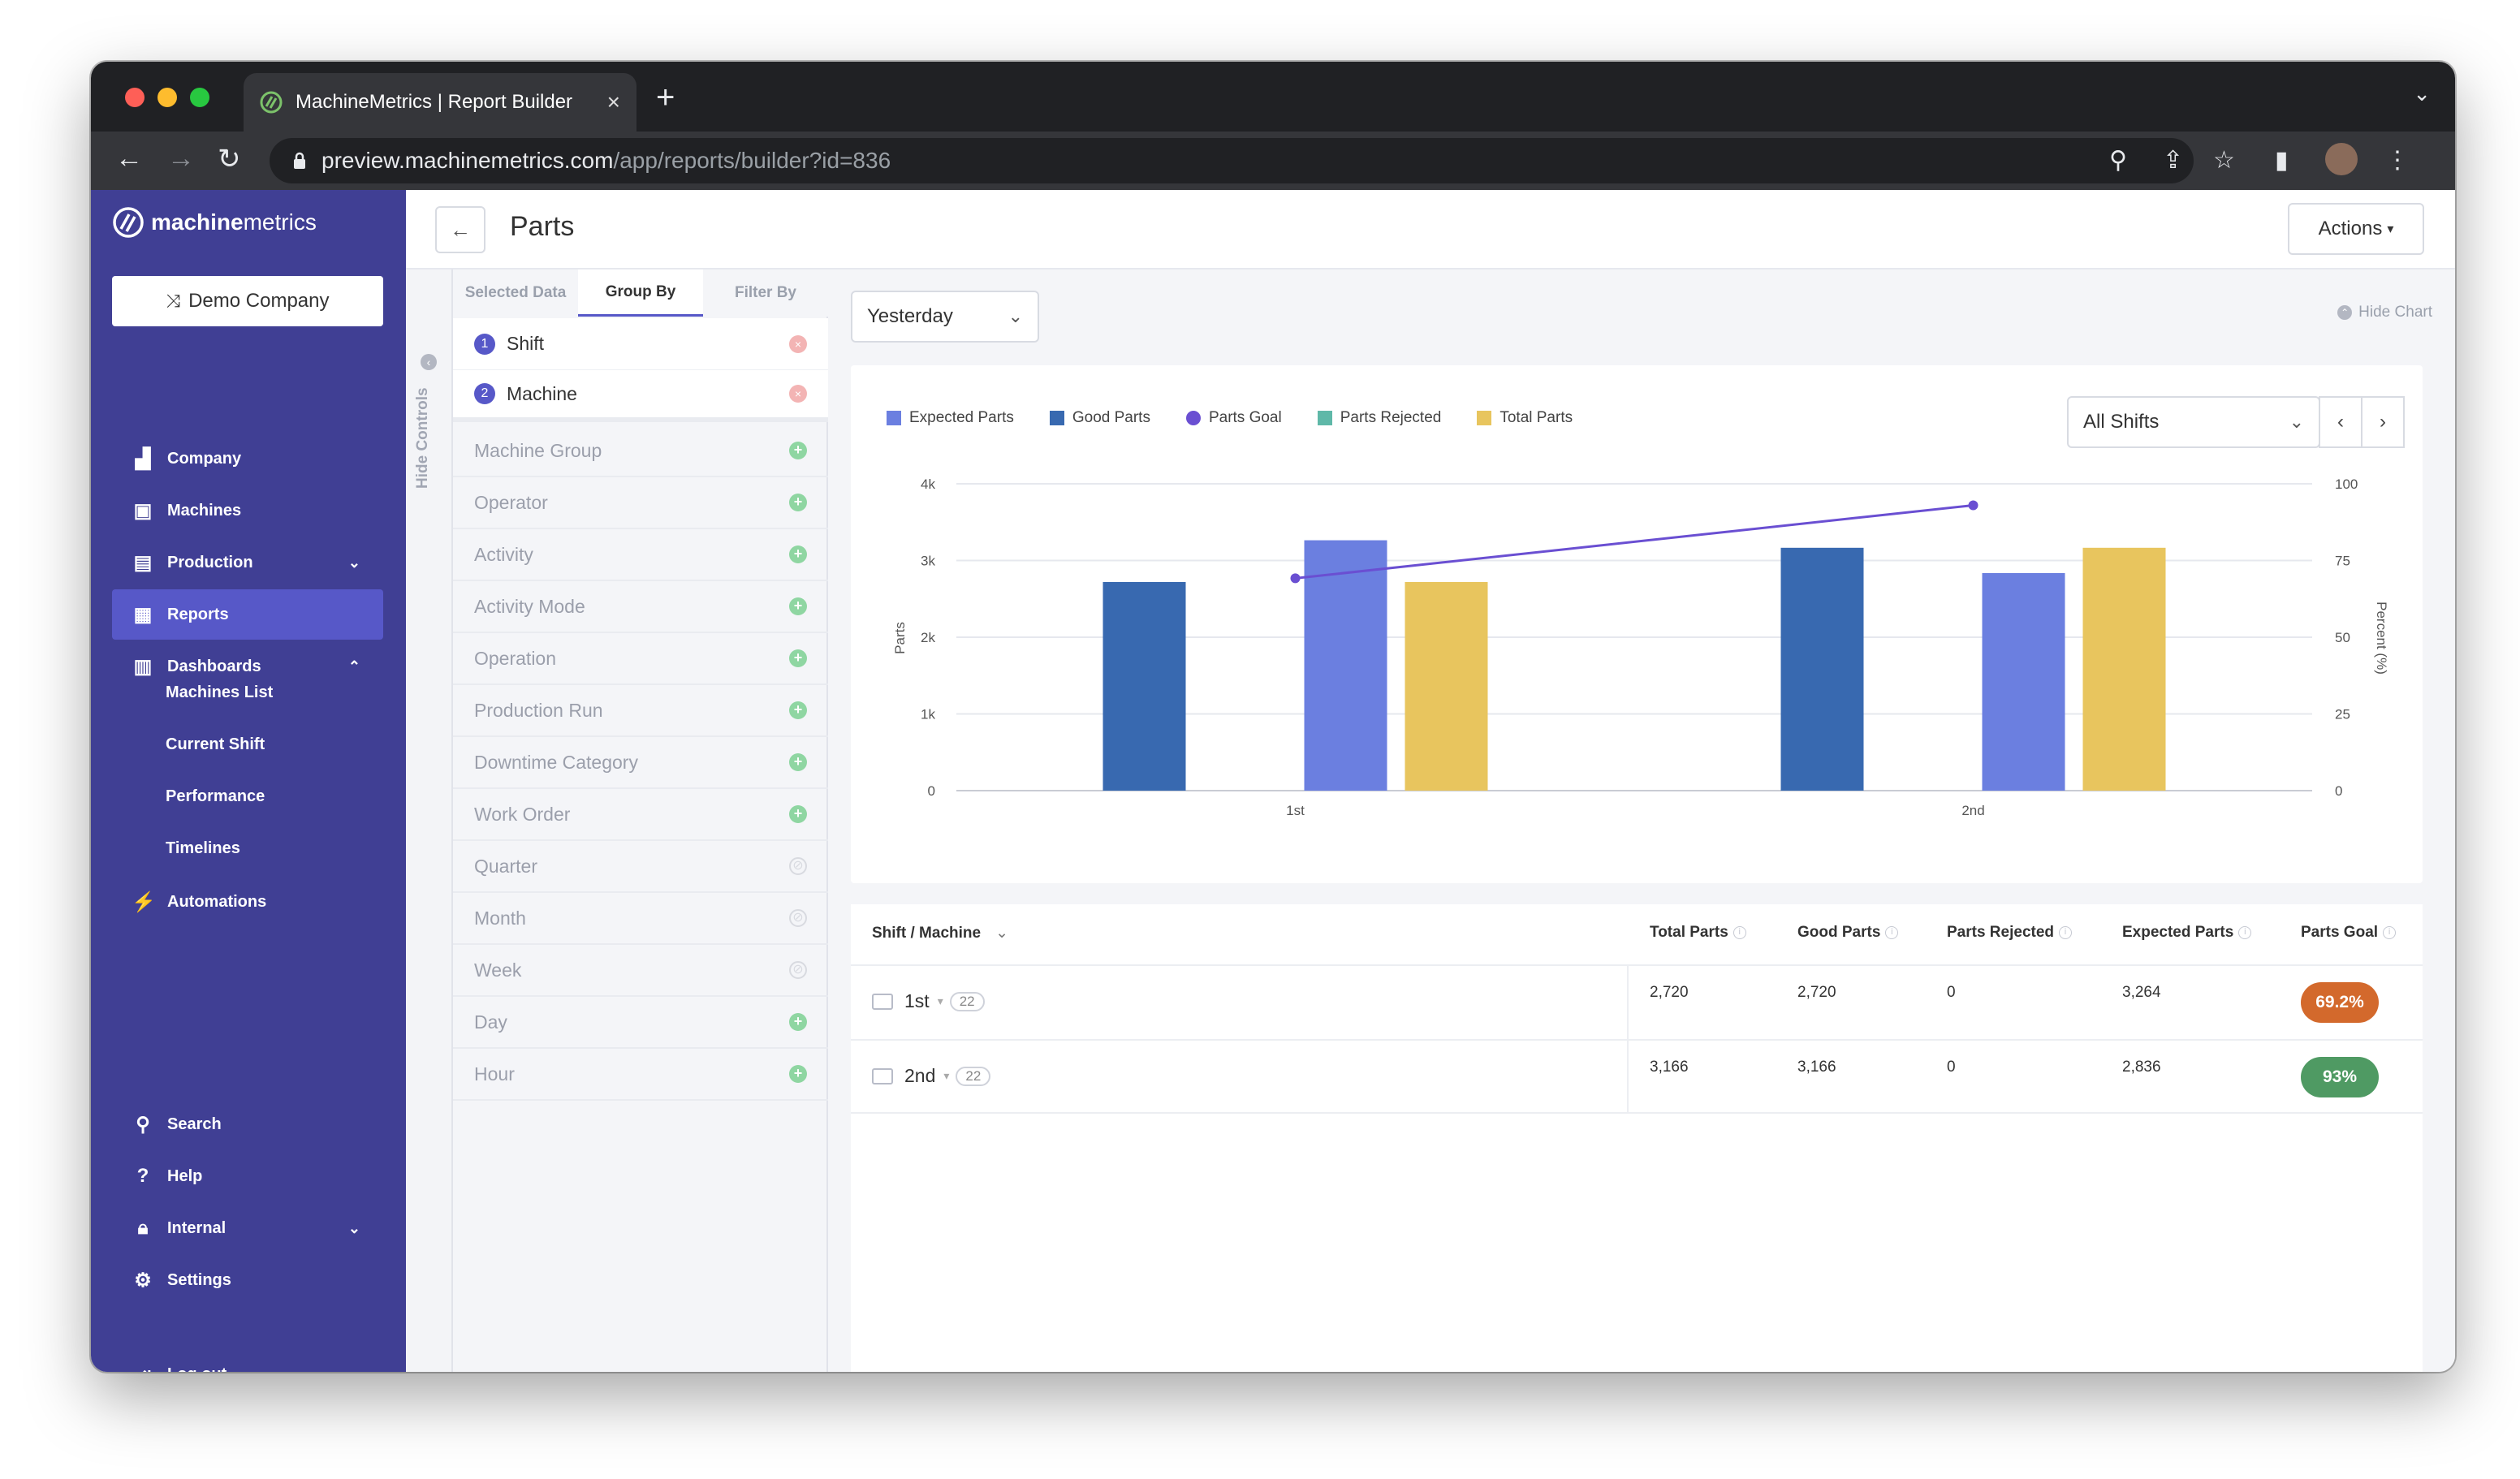 Image resolution: width=2520 pixels, height=1479 pixels. I want to click on tab-selected-data: Selected Data, so click(515, 292).